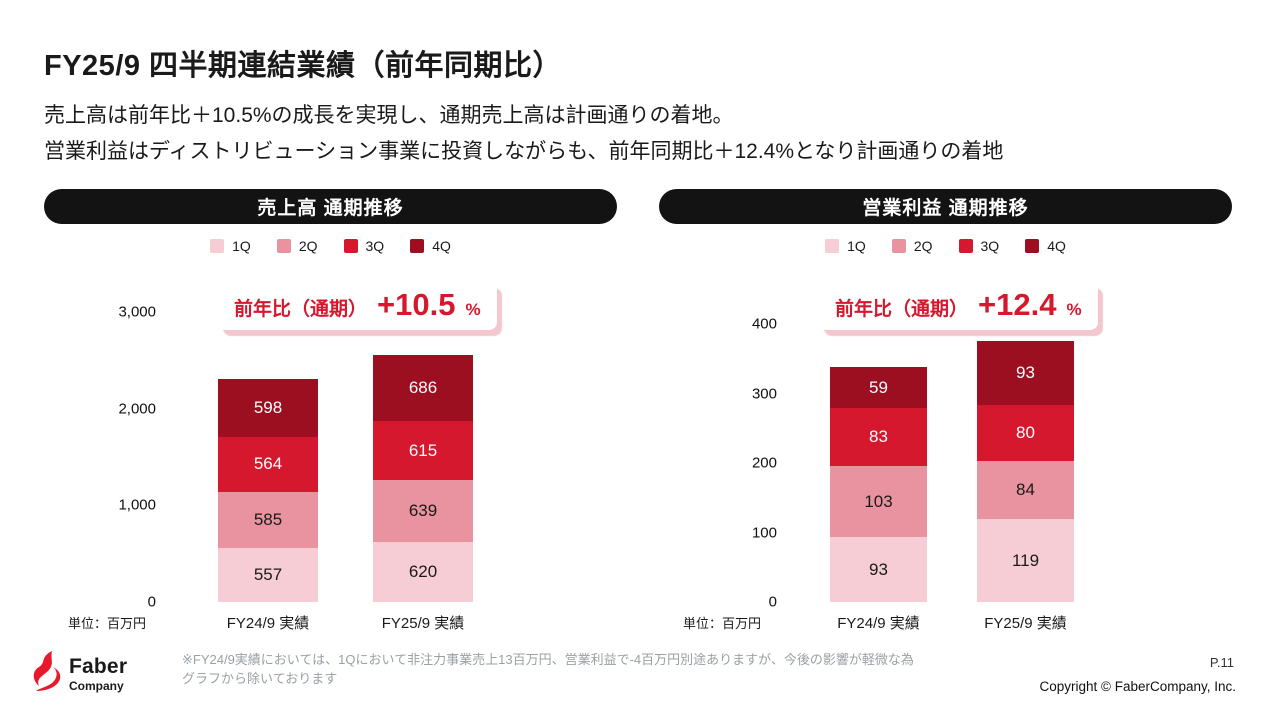 The width and height of the screenshot is (1280, 720). I want to click on revenue-unit-label: 単位：百万円, so click(107, 623).